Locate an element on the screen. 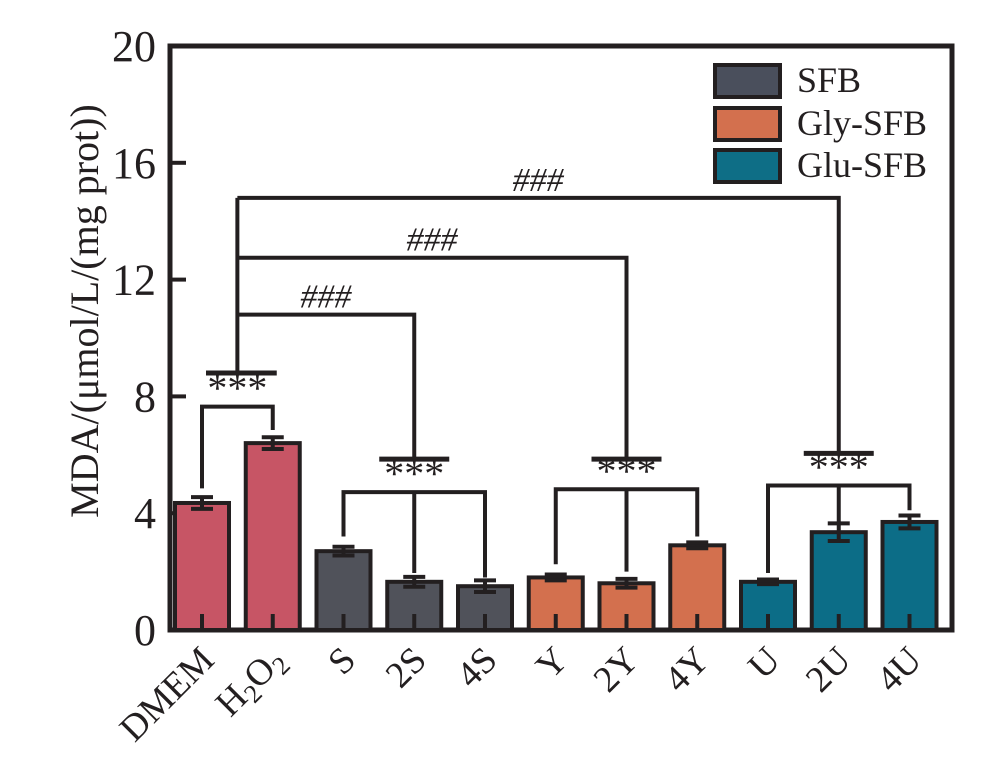  x-tick-label-4U: 4U is located at coordinates (899, 669).